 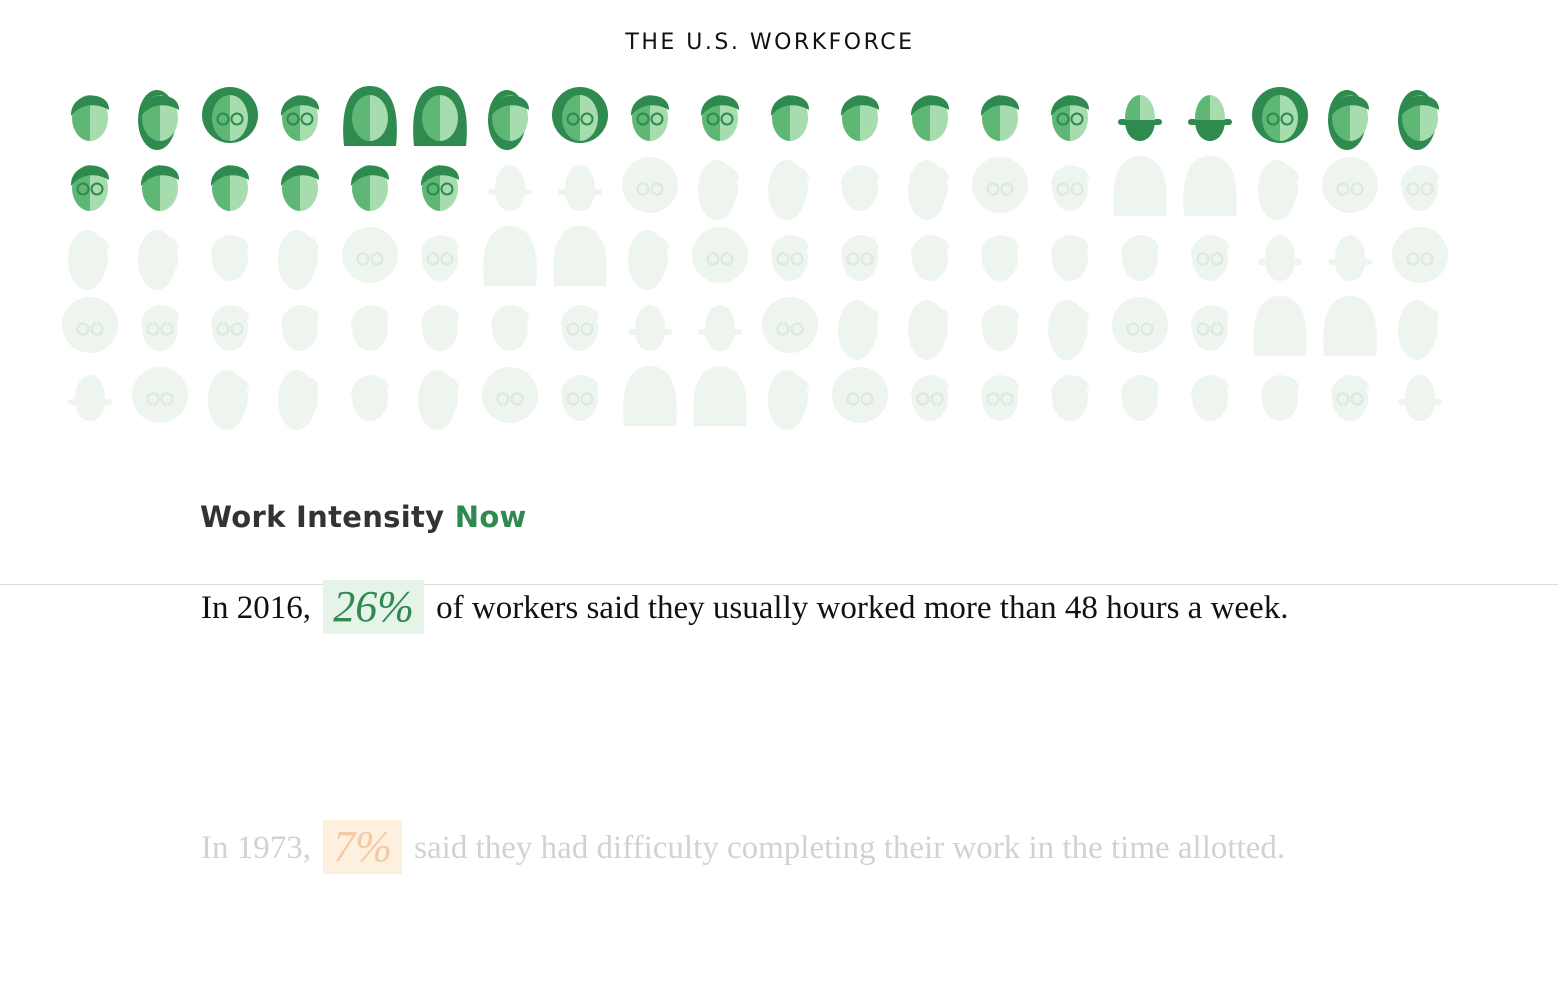 What do you see at coordinates (373, 607) in the screenshot?
I see `stat-highlight: 26%` at bounding box center [373, 607].